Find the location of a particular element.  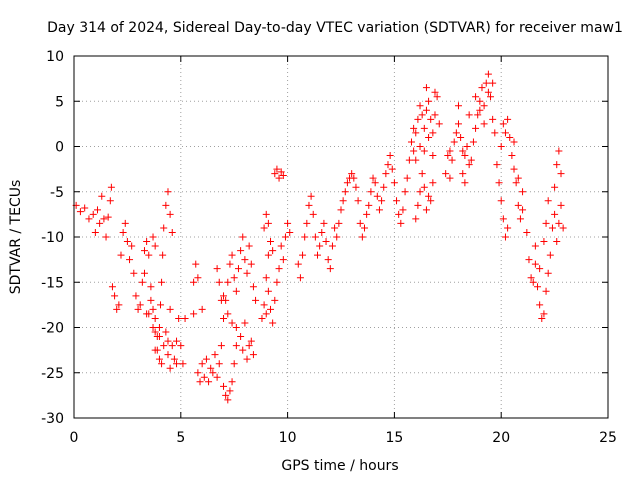

x-tick-label: 20 is located at coordinates (501, 438).